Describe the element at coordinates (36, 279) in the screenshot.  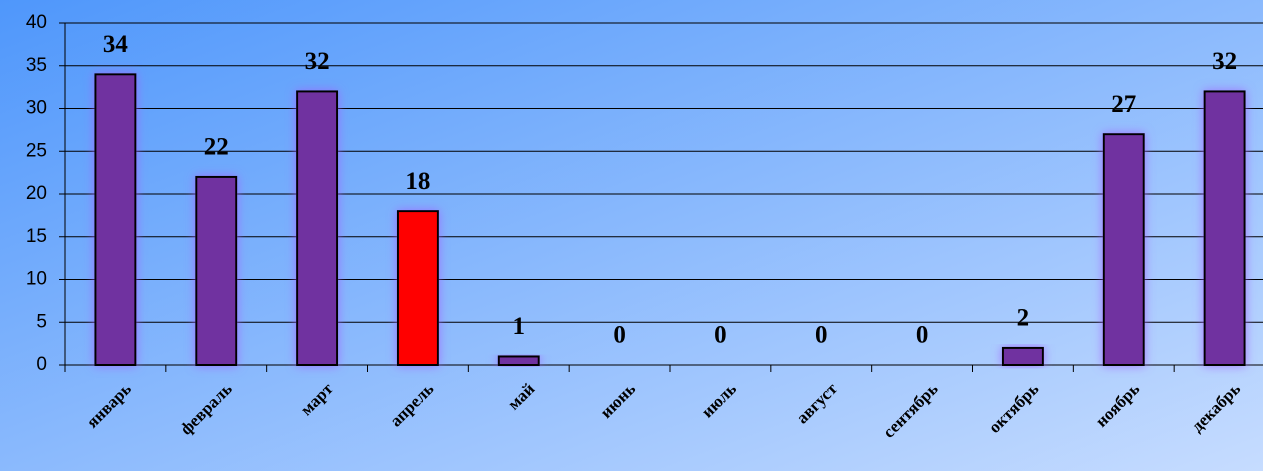
I see `y-tick-label: 10` at that location.